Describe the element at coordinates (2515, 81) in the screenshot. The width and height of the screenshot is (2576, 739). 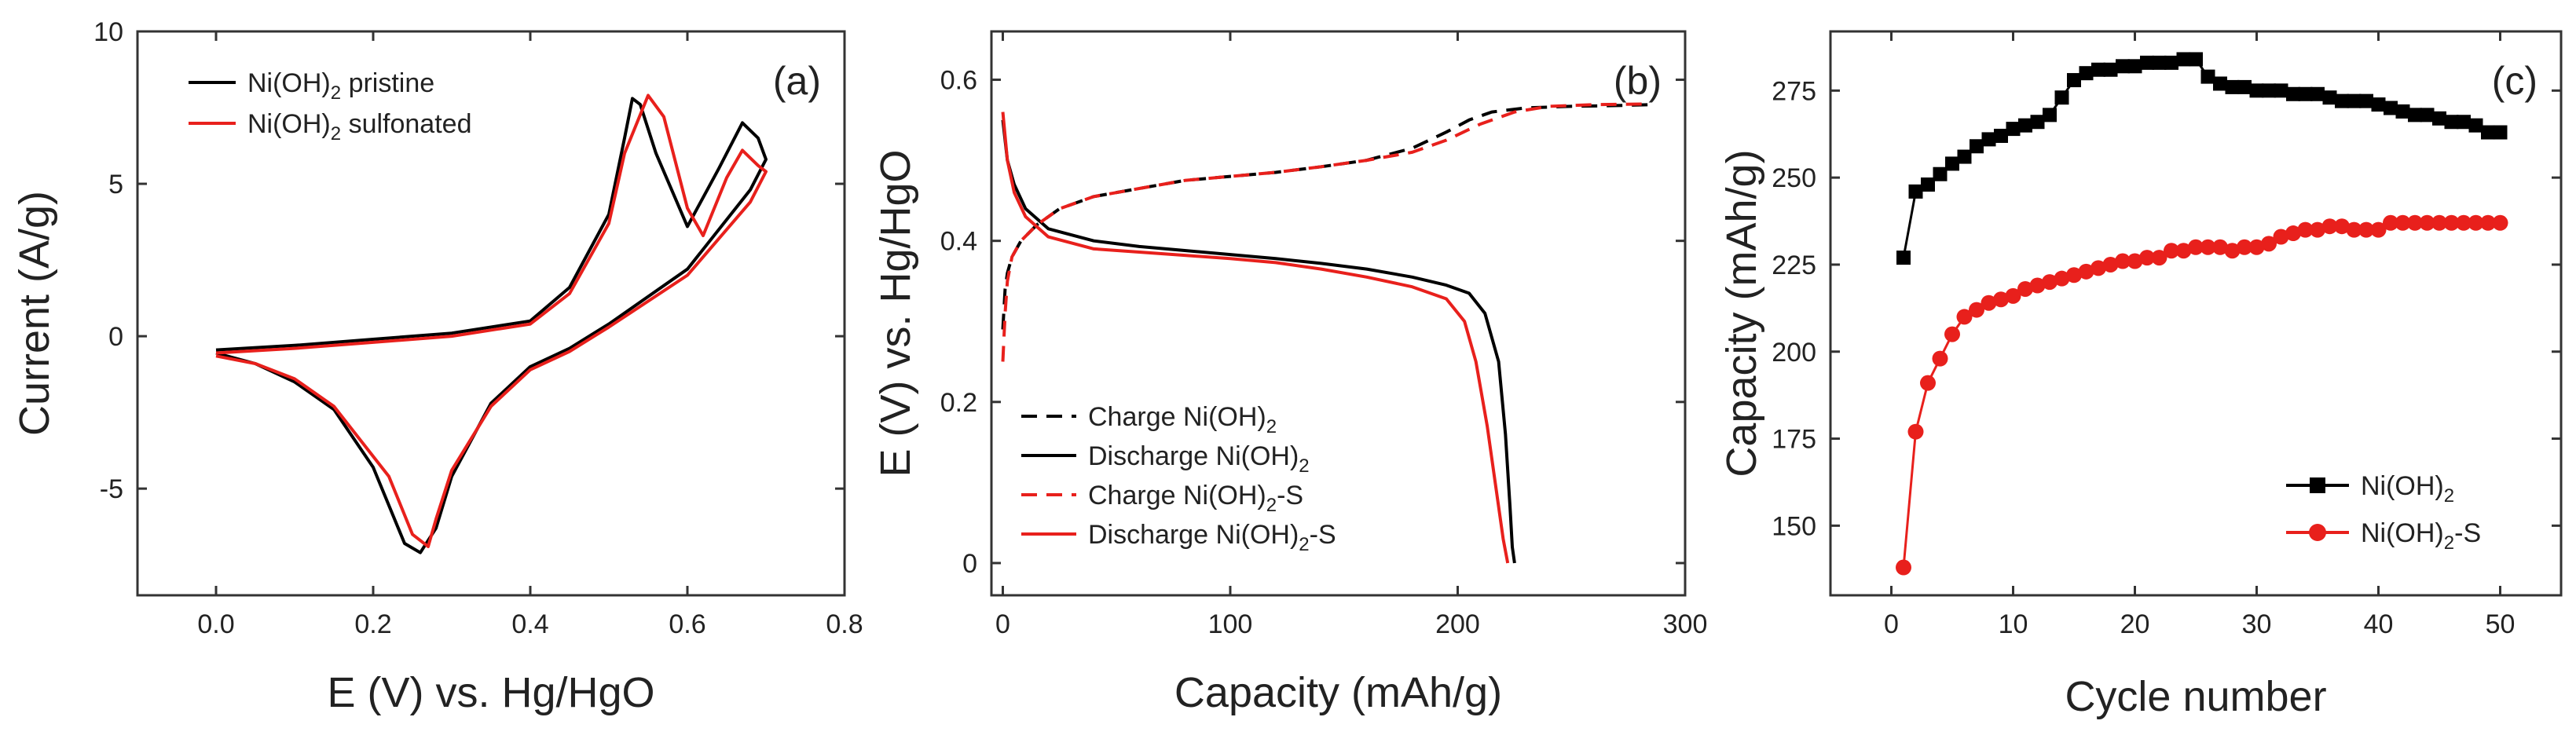
I see `panel-label: (c)` at that location.